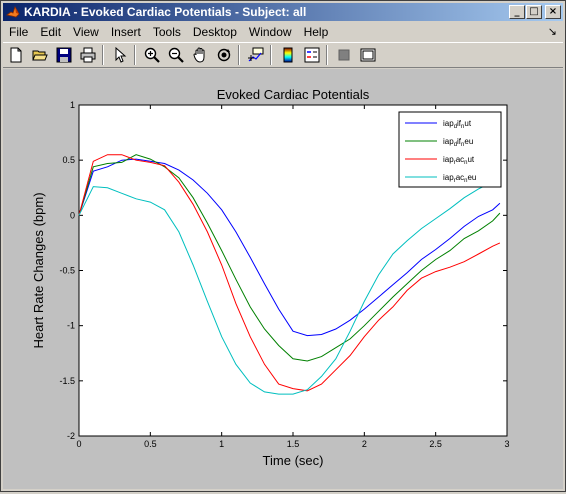  I want to click on x-tick-label: 1, so click(221, 444).